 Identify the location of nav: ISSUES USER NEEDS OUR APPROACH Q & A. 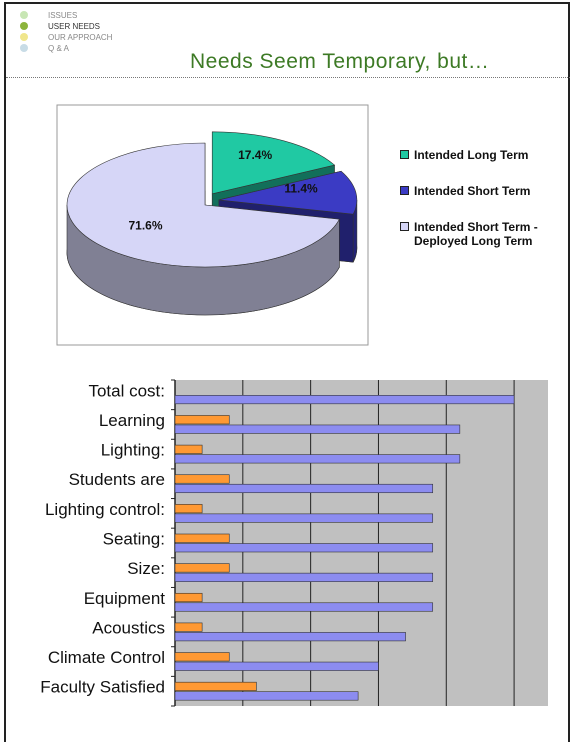
(66, 32).